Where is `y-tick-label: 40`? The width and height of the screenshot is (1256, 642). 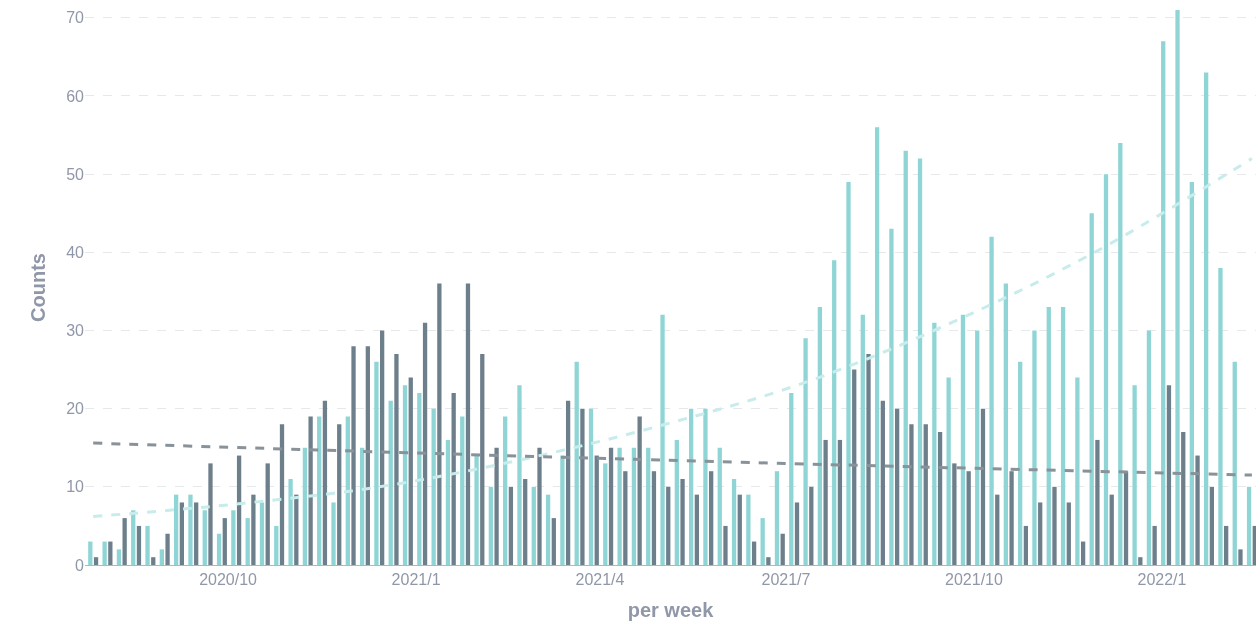
y-tick-label: 40 is located at coordinates (75, 252).